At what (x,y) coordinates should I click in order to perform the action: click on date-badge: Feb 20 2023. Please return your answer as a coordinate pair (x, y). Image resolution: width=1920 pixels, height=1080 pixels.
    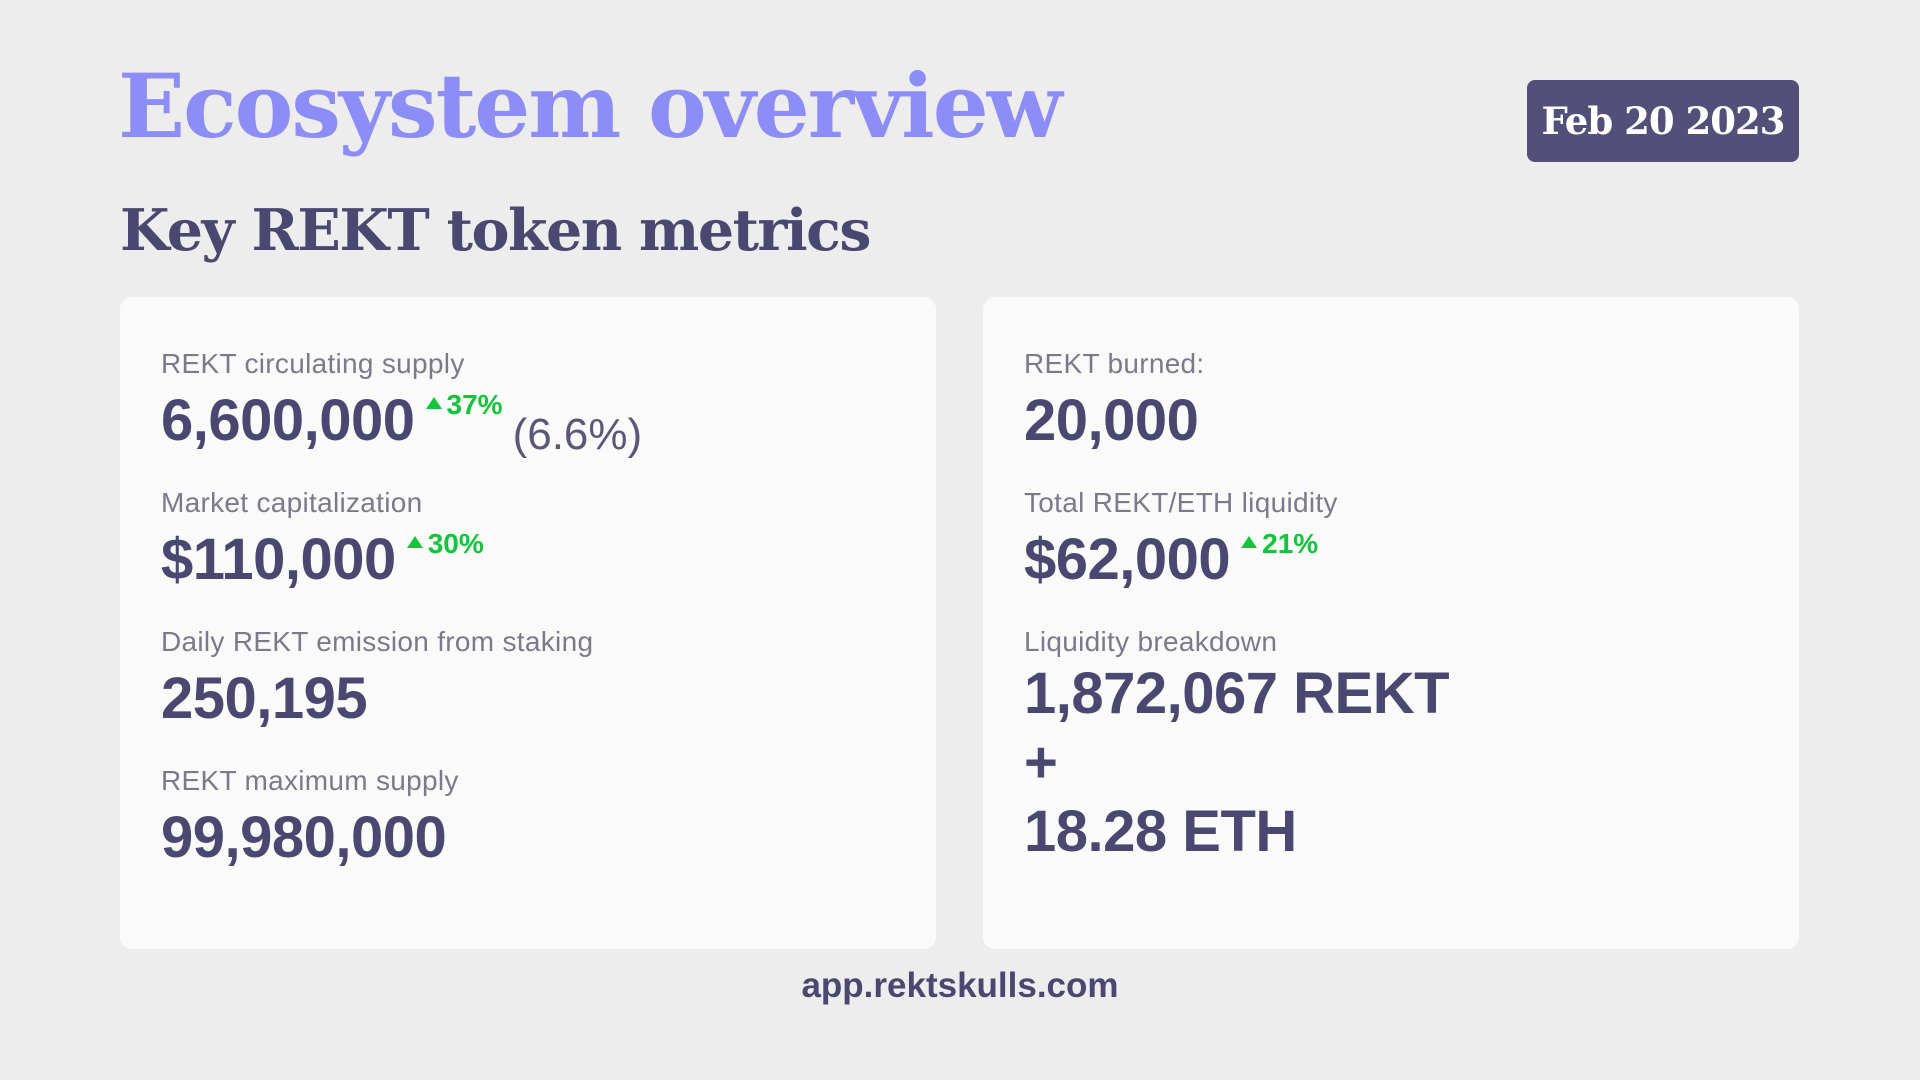
    Looking at the image, I should click on (1663, 121).